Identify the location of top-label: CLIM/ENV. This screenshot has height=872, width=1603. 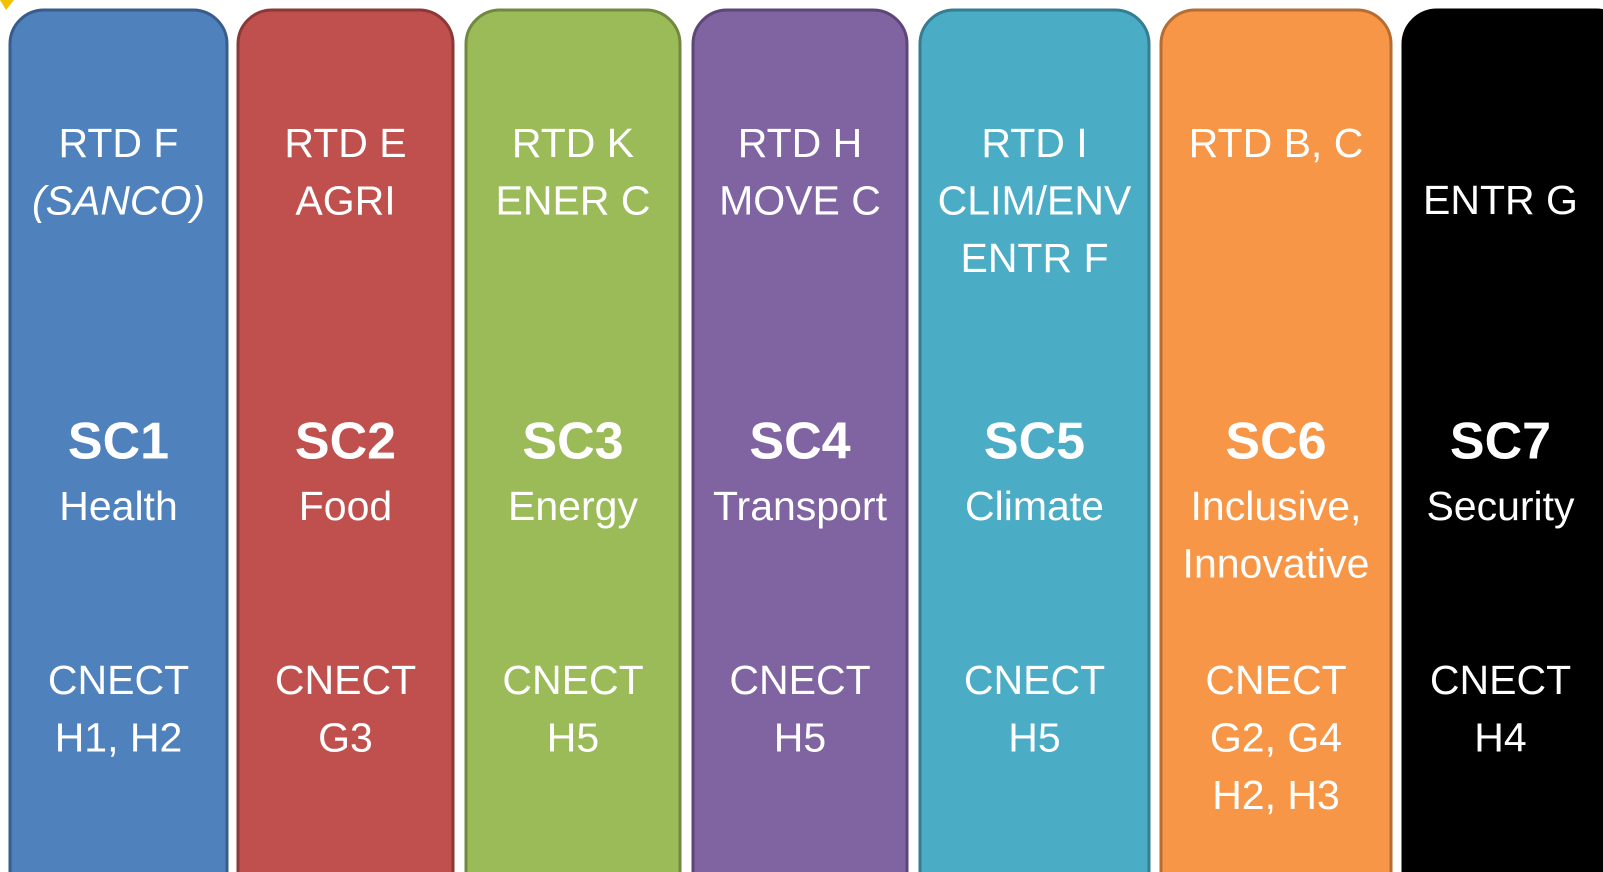
(1035, 200).